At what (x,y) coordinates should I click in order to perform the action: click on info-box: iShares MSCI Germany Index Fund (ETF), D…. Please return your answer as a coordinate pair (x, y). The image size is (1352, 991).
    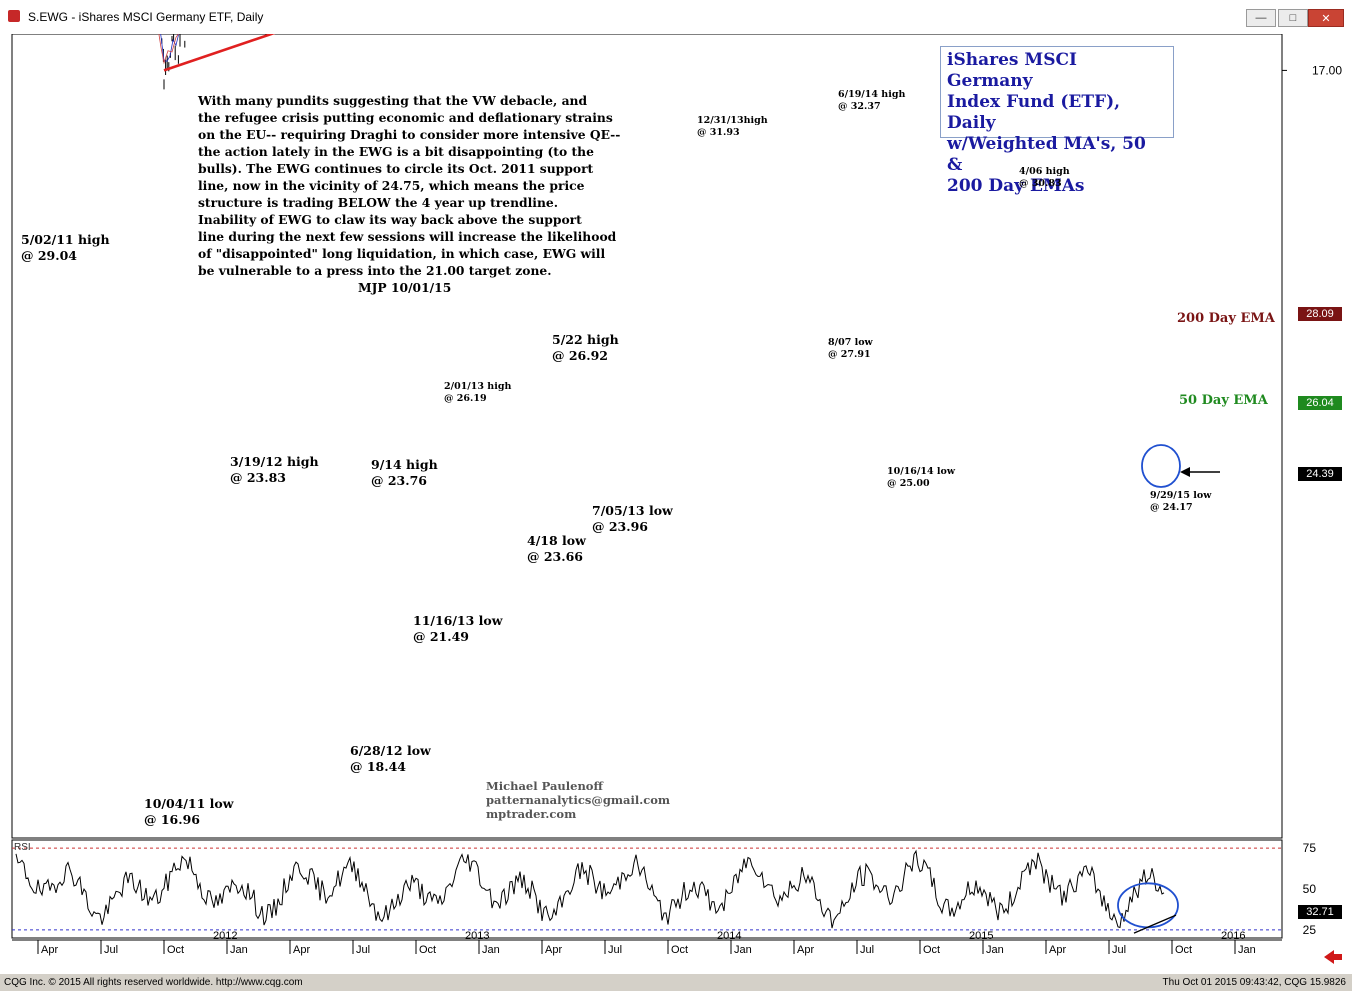
    Looking at the image, I should click on (1057, 121).